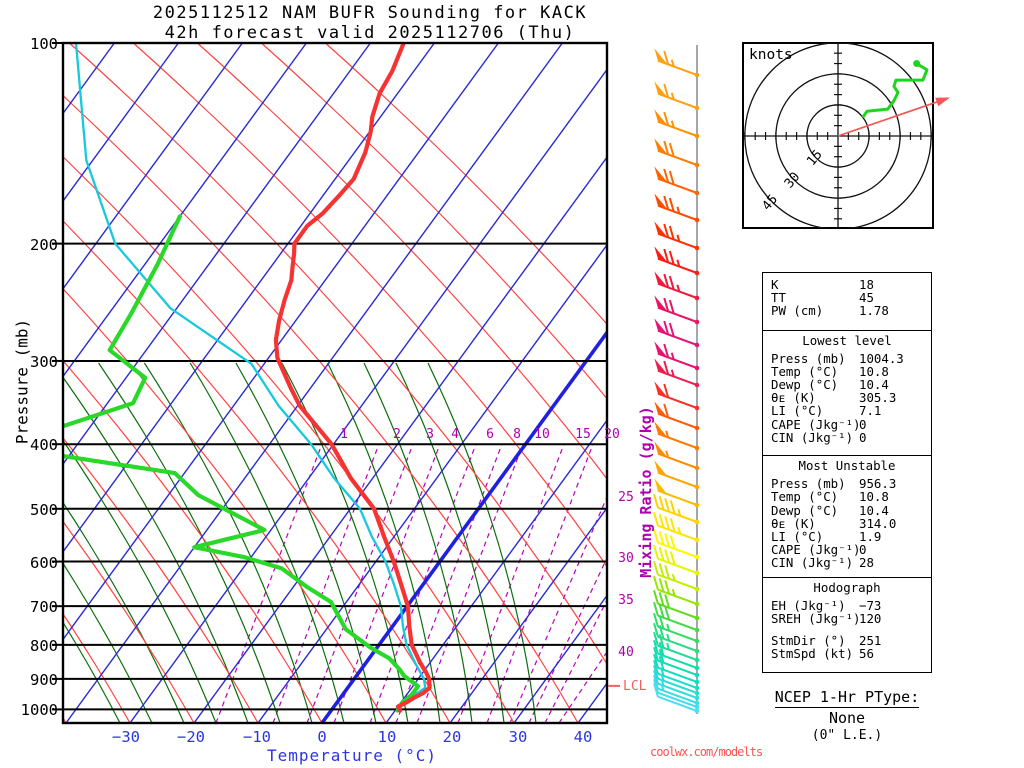  I want to click on watermark-link: coolwx.com/modelts, so click(706, 752).